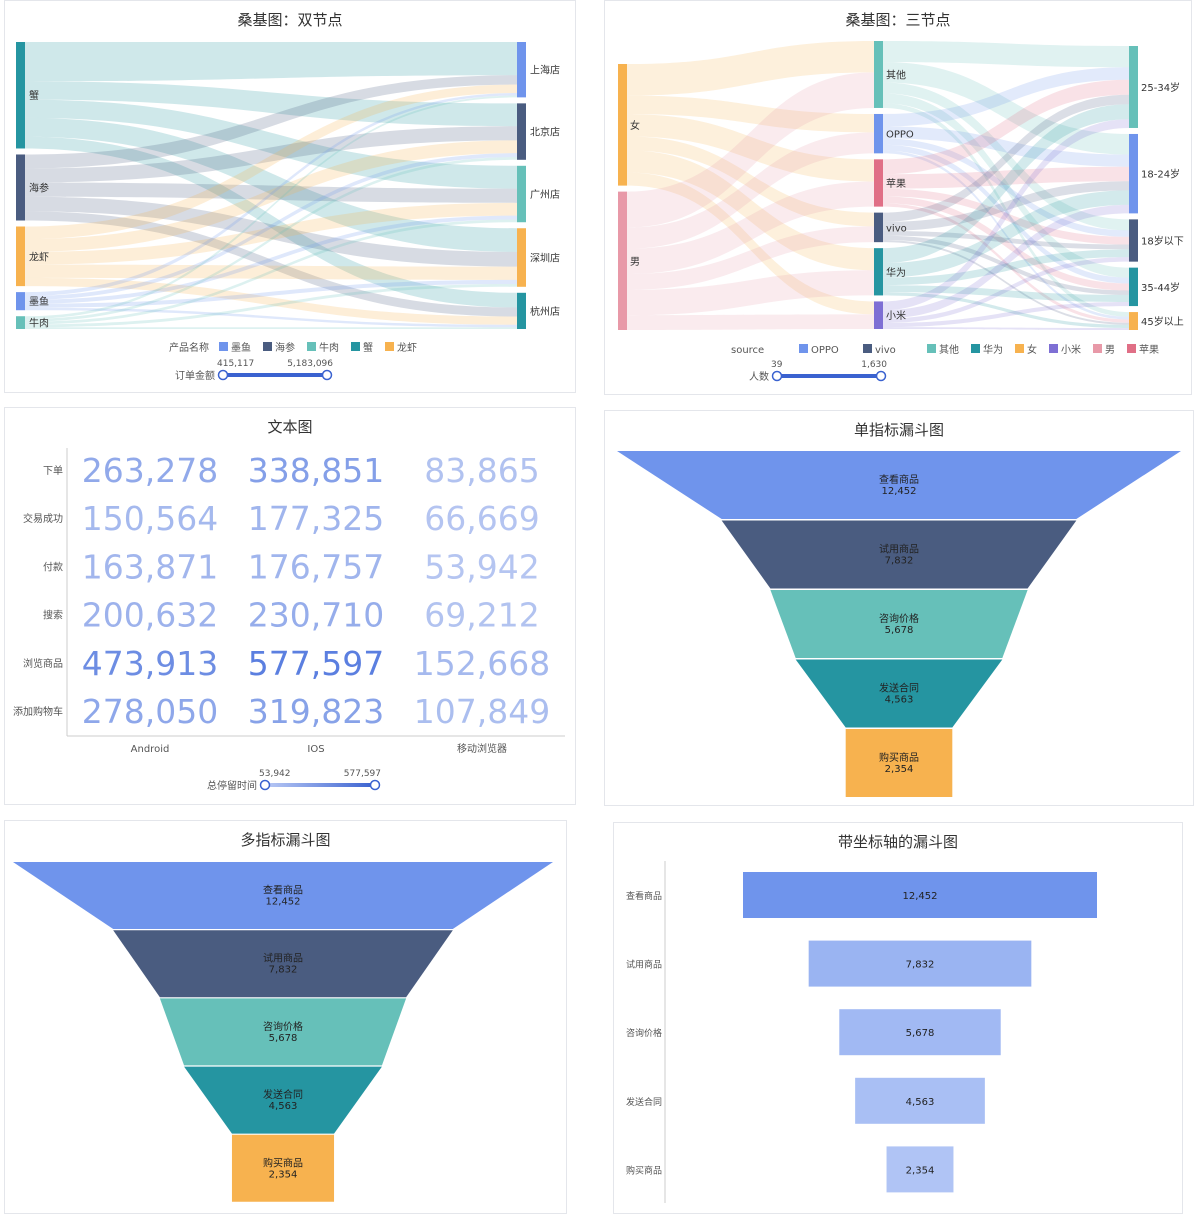  What do you see at coordinates (316, 566) in the screenshot?
I see `text-value: 176,757` at bounding box center [316, 566].